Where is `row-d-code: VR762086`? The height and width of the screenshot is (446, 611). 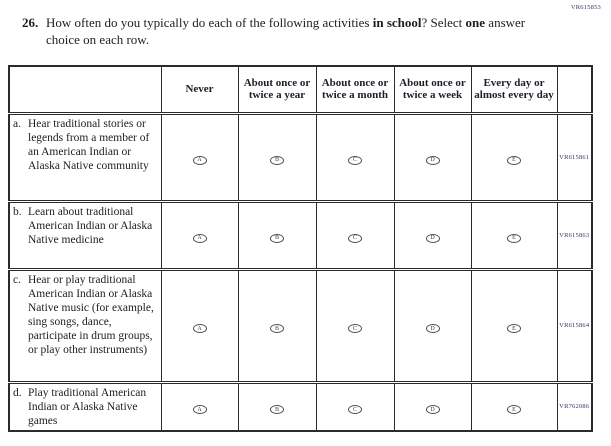
row-d-code: VR762086 is located at coordinates (574, 405).